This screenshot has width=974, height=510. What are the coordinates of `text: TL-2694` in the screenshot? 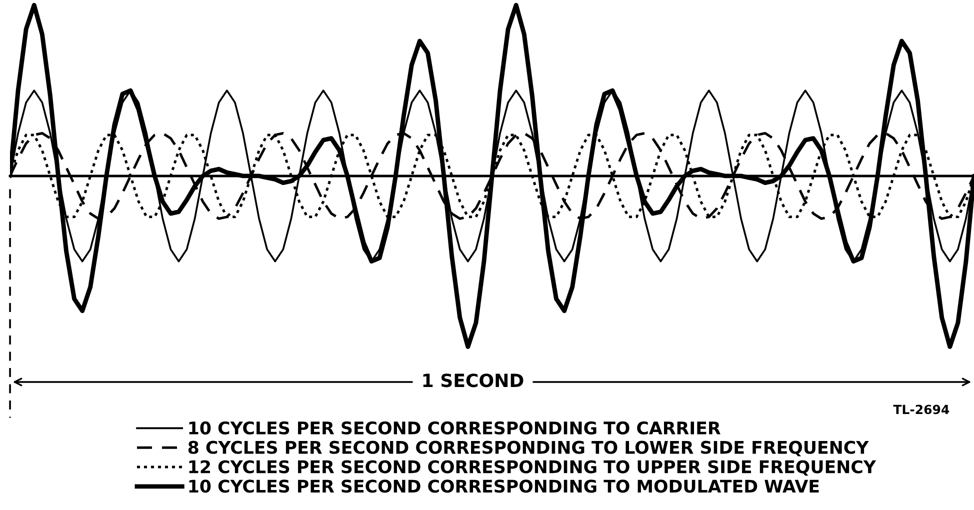 It's located at (921, 409).